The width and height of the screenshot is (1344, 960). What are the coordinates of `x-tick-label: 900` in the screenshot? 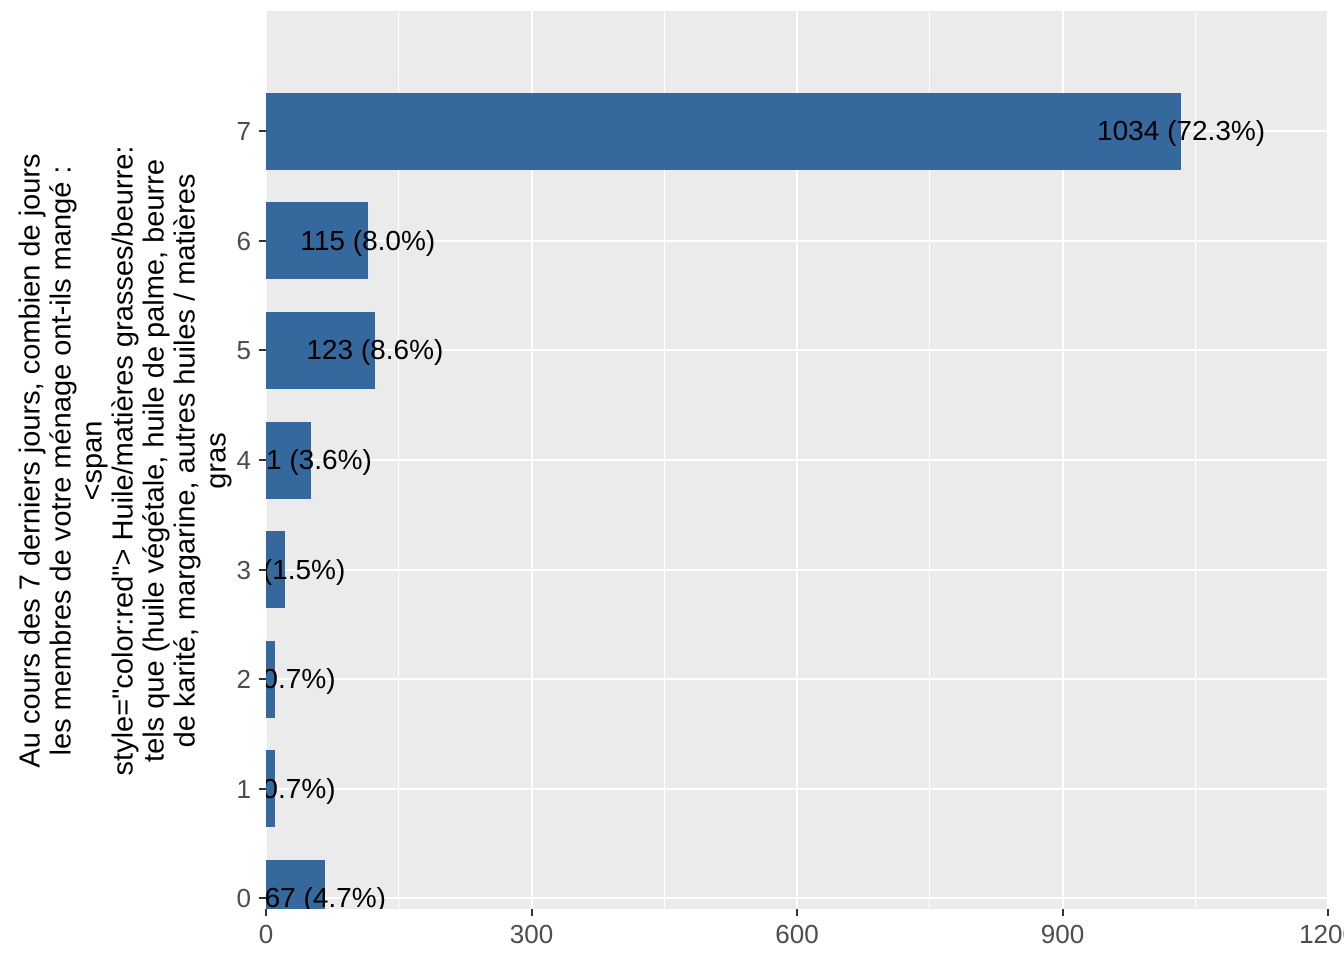 It's located at (1062, 934).